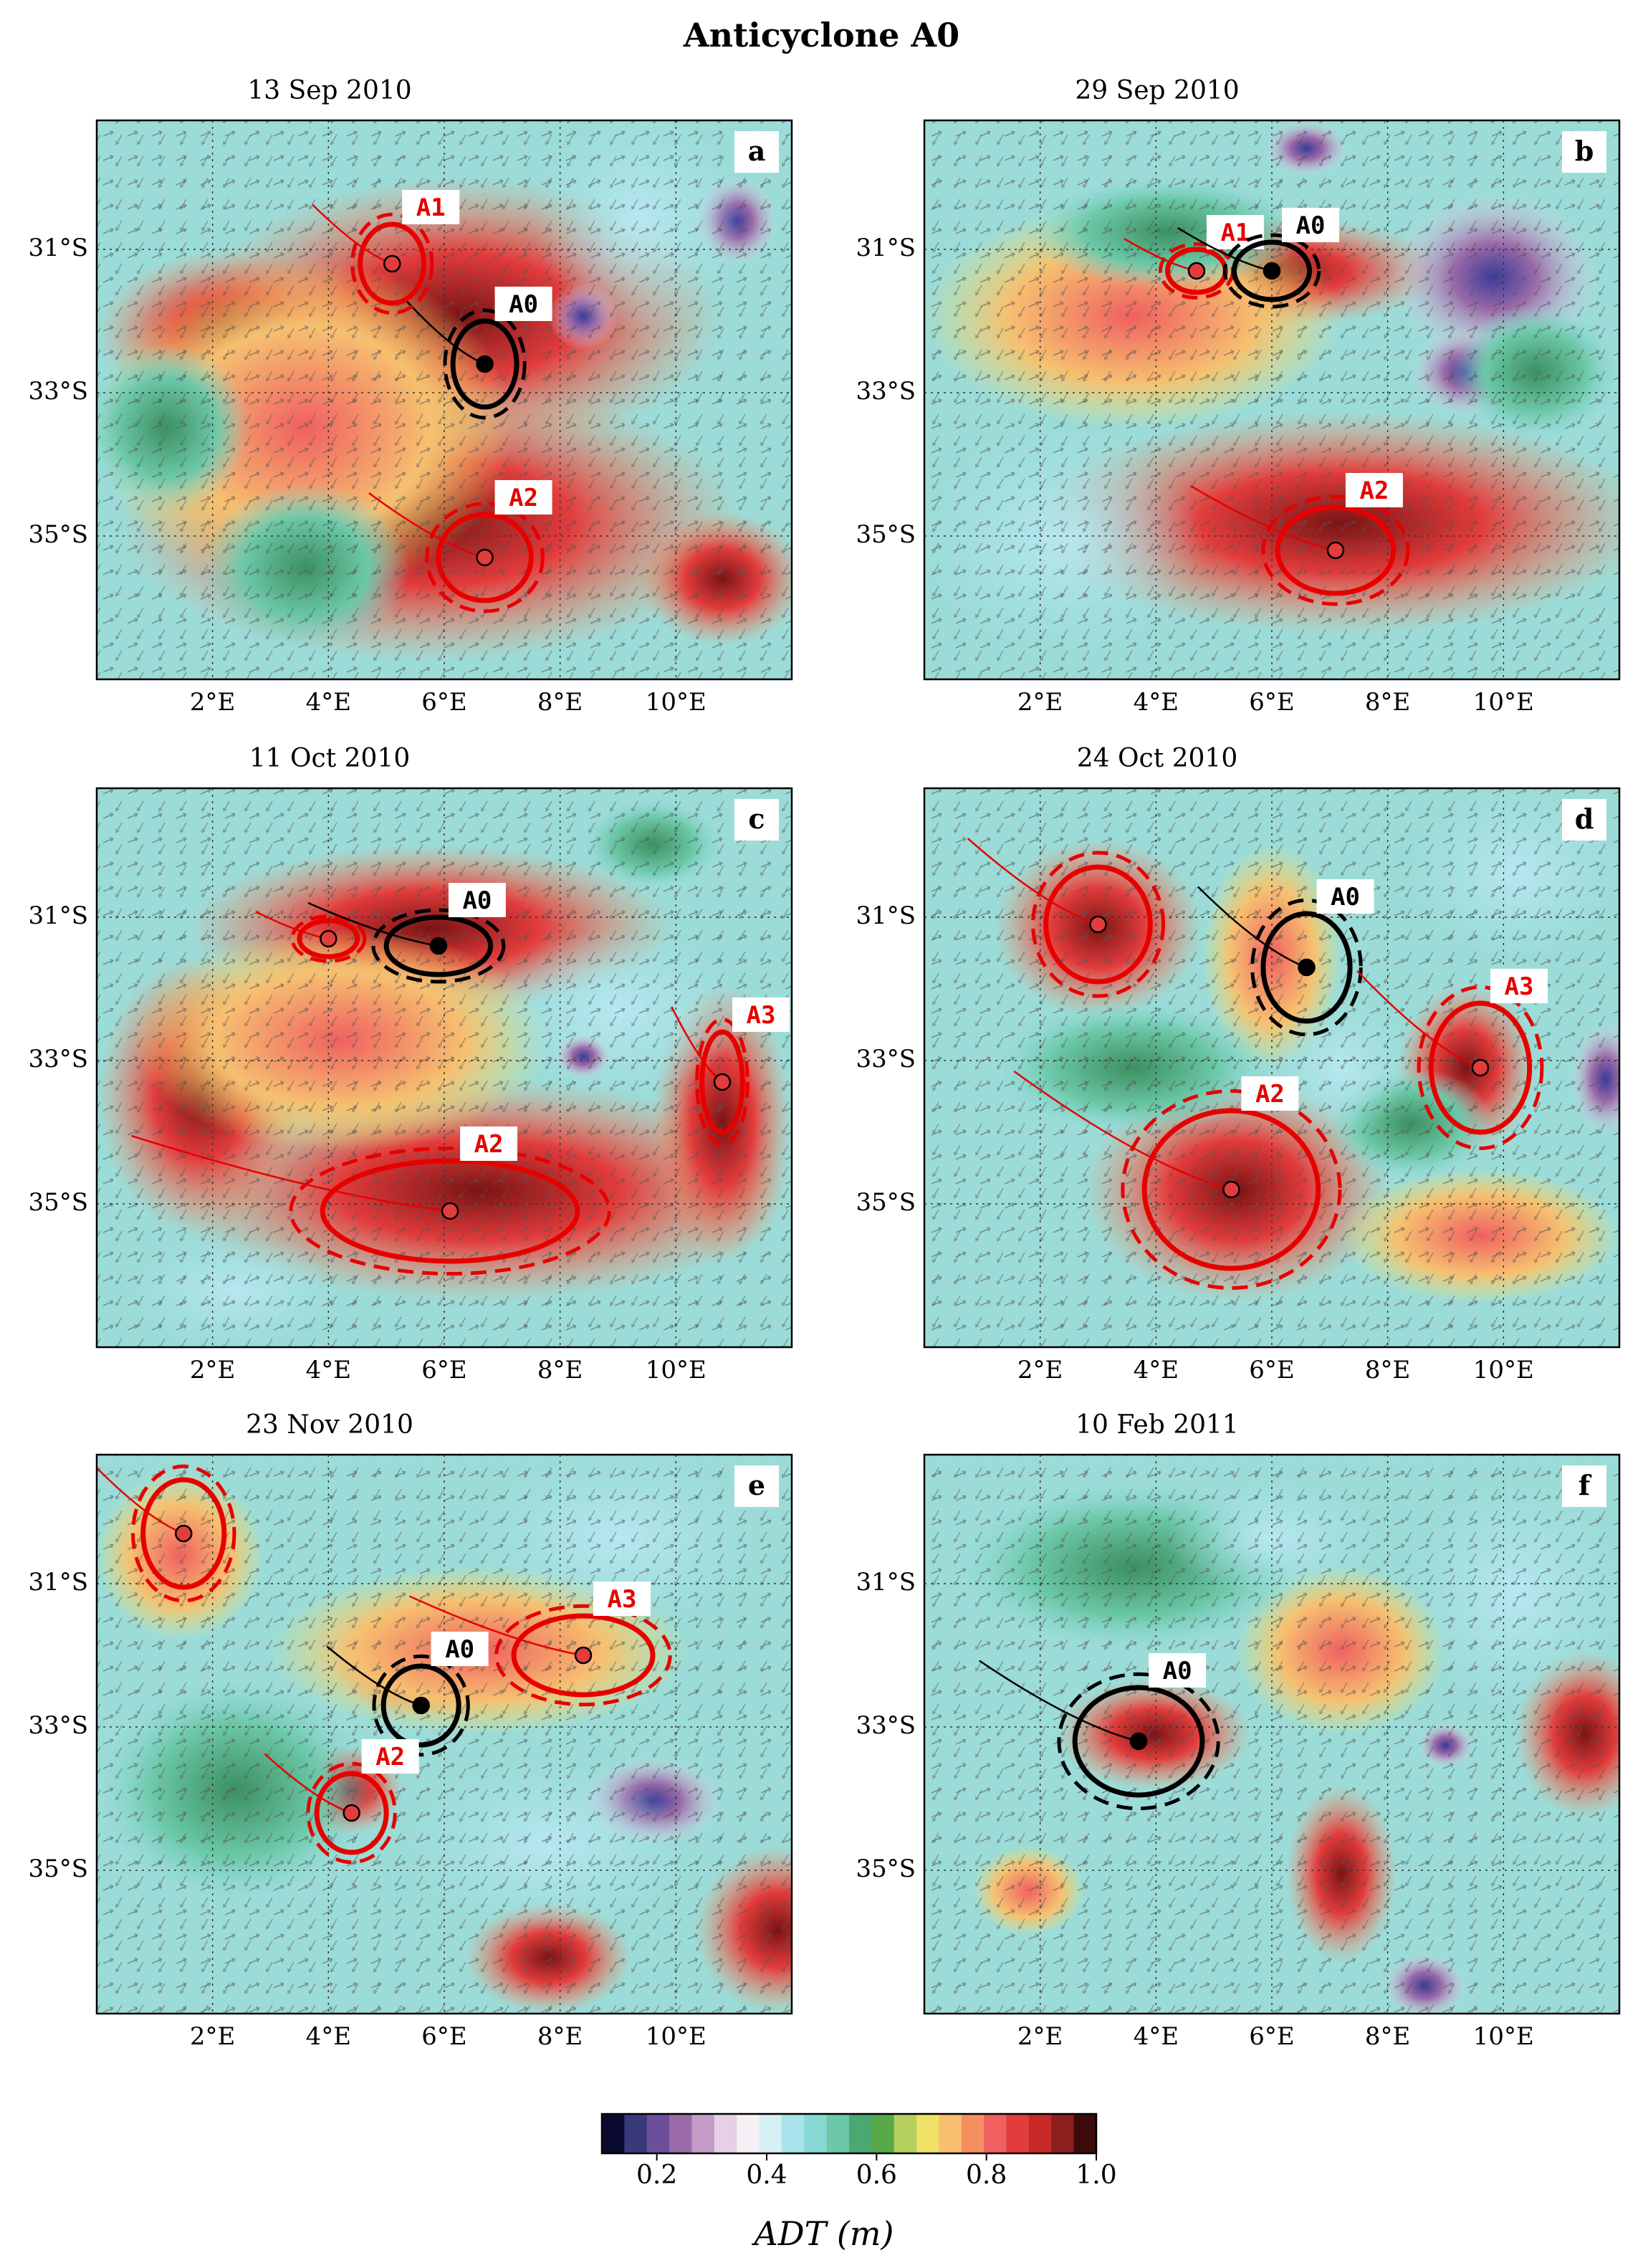 The width and height of the screenshot is (1643, 2268). Describe the element at coordinates (1585, 1485) in the screenshot. I see `panel-letter-f: f` at that location.